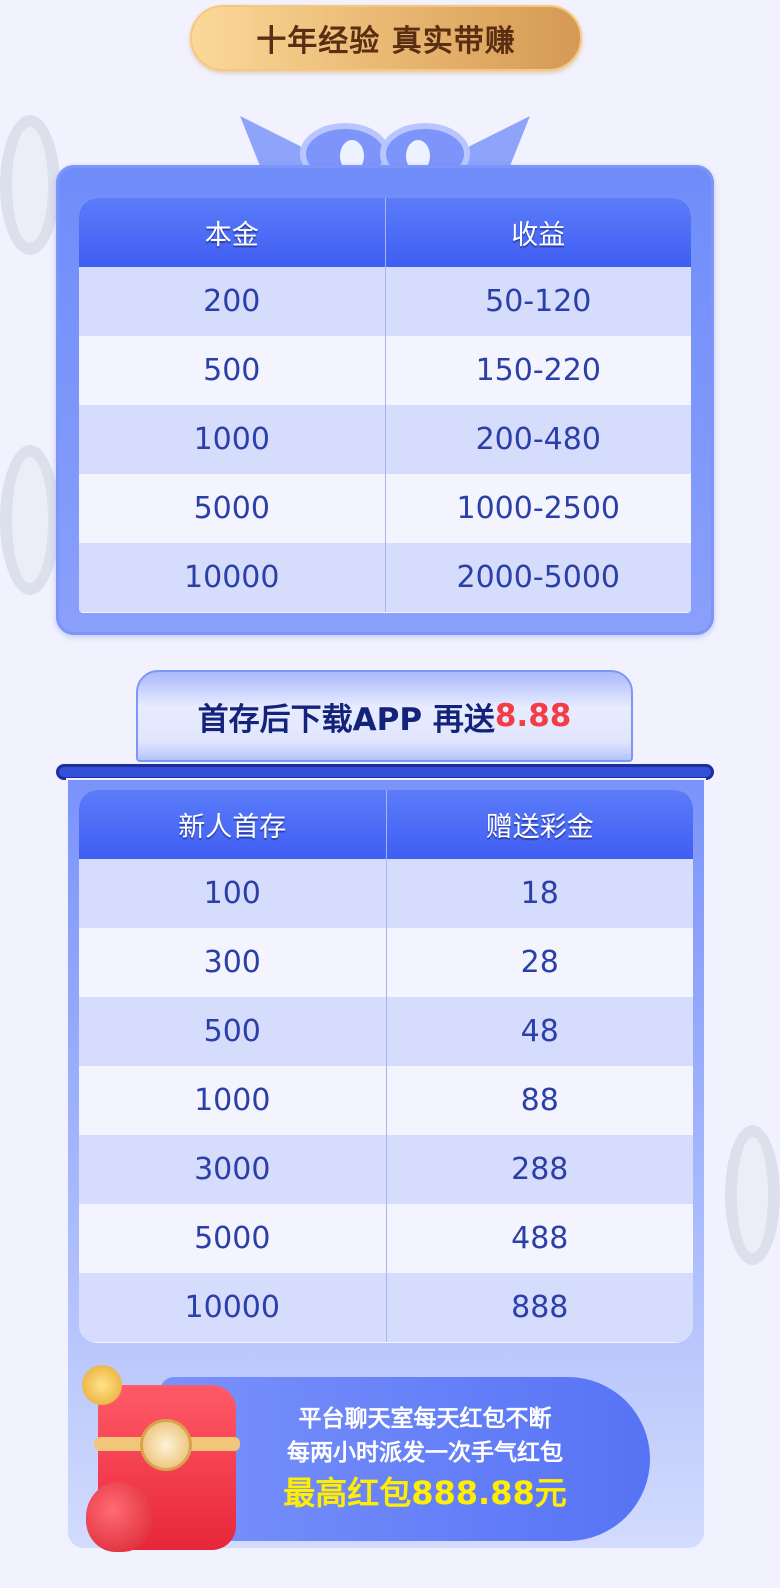 Image resolution: width=780 pixels, height=1588 pixels. Describe the element at coordinates (233, 1169) in the screenshot. I see `cell-amount: 3000` at that location.